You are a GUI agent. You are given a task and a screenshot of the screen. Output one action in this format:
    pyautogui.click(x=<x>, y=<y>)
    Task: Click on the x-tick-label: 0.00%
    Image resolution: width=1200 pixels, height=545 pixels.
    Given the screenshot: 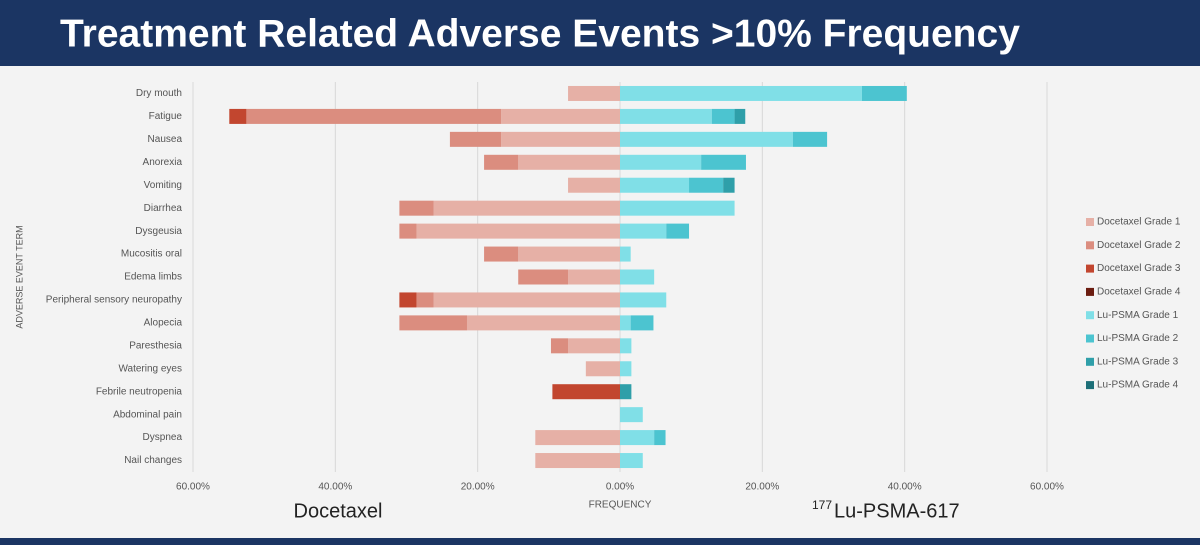 What is the action you would take?
    pyautogui.click(x=620, y=487)
    